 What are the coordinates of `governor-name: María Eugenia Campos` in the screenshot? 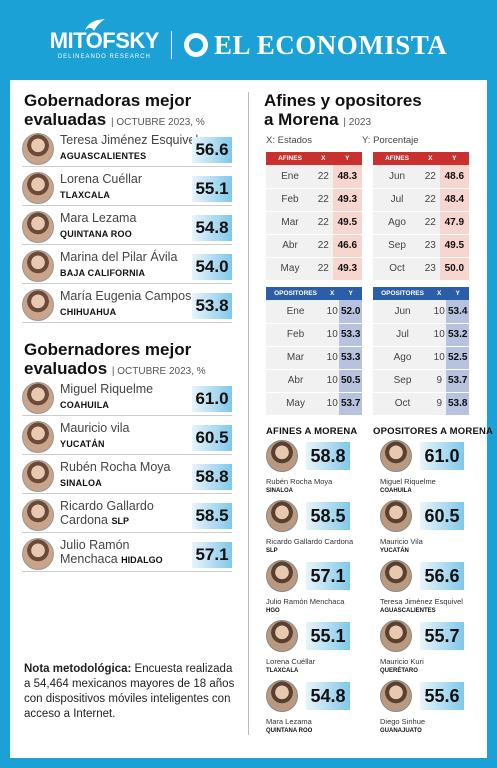 It's located at (126, 296).